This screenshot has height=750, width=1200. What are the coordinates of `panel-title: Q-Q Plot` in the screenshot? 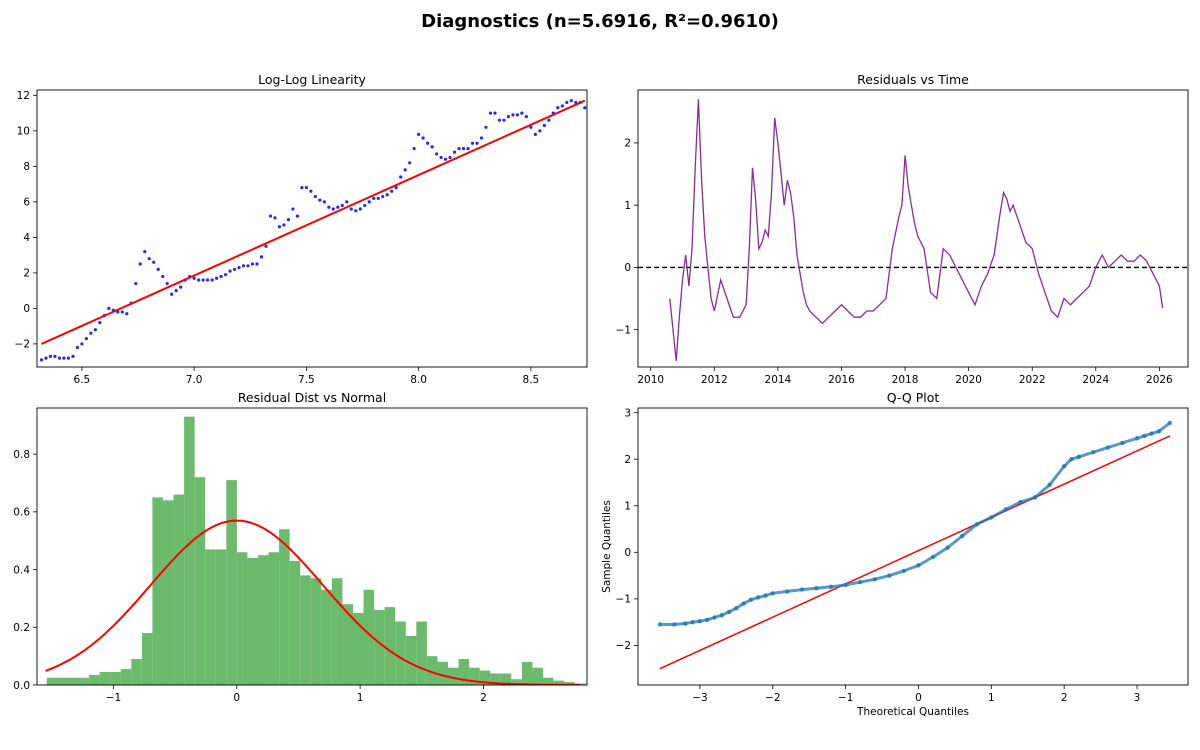 It's located at (913, 397).